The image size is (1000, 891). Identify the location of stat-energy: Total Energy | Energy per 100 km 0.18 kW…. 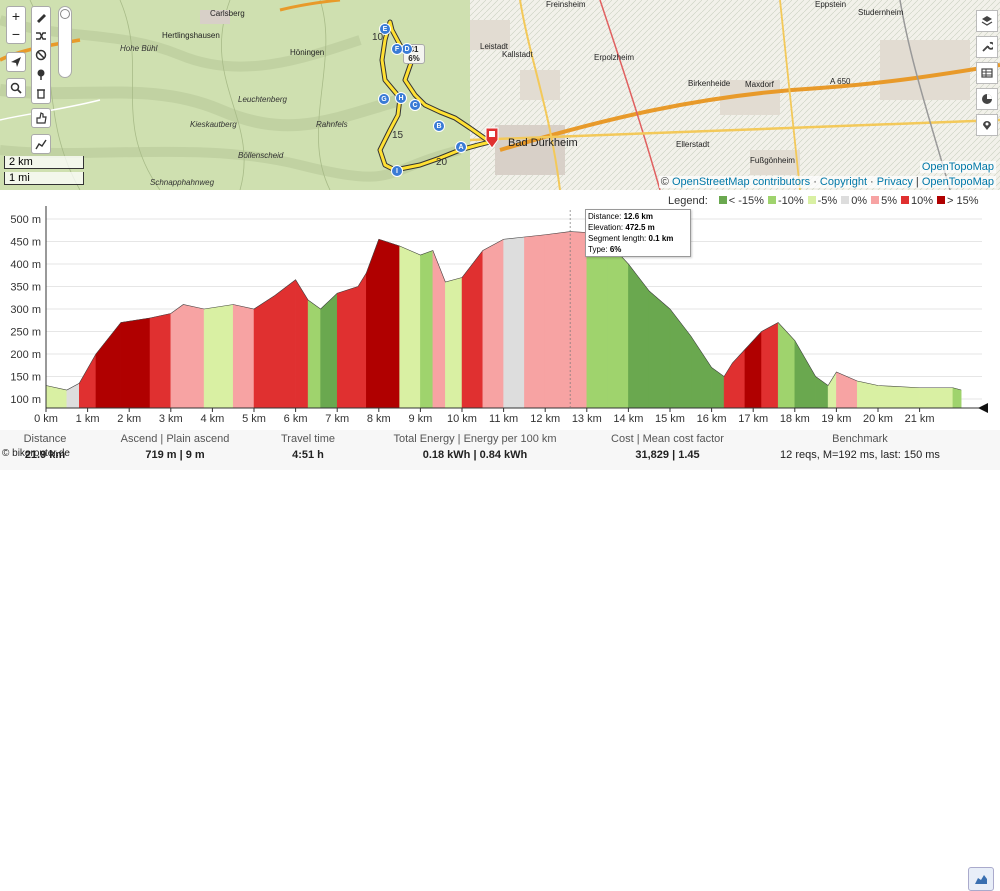
(475, 447).